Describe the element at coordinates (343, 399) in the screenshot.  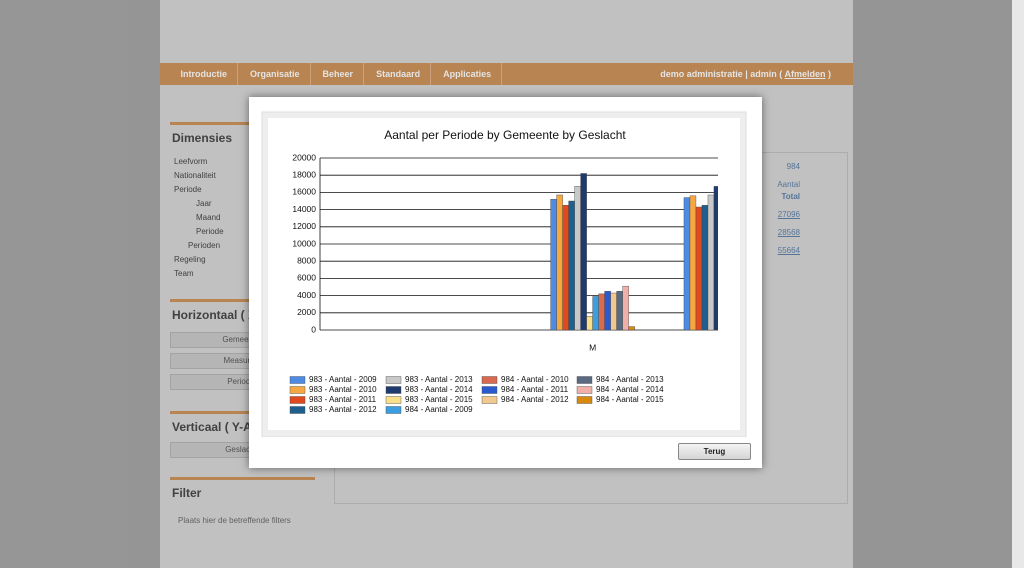
I see `legend-label: 983 - Aantal - 2011` at that location.